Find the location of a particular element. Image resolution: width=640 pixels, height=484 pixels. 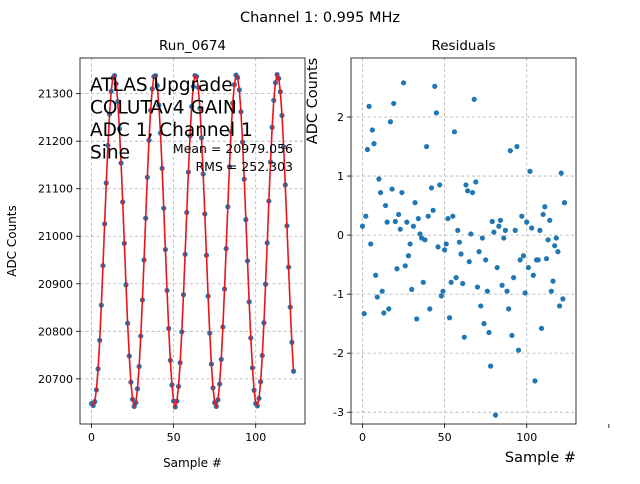

x-tick-label: 50 is located at coordinates (174, 437).